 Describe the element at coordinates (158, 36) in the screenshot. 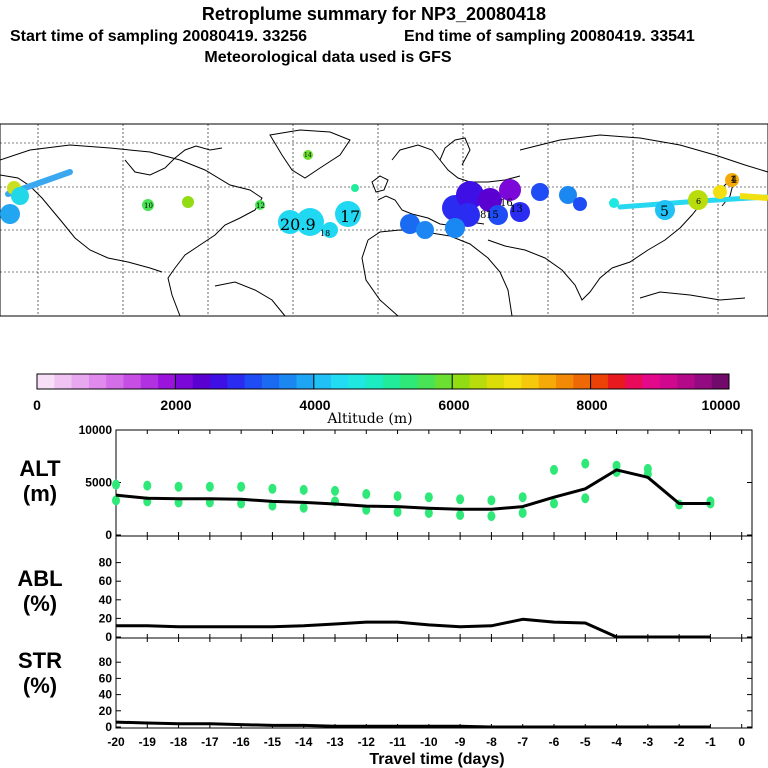

I see `start-time-label: Start time of sampling 20080419. 33256` at that location.